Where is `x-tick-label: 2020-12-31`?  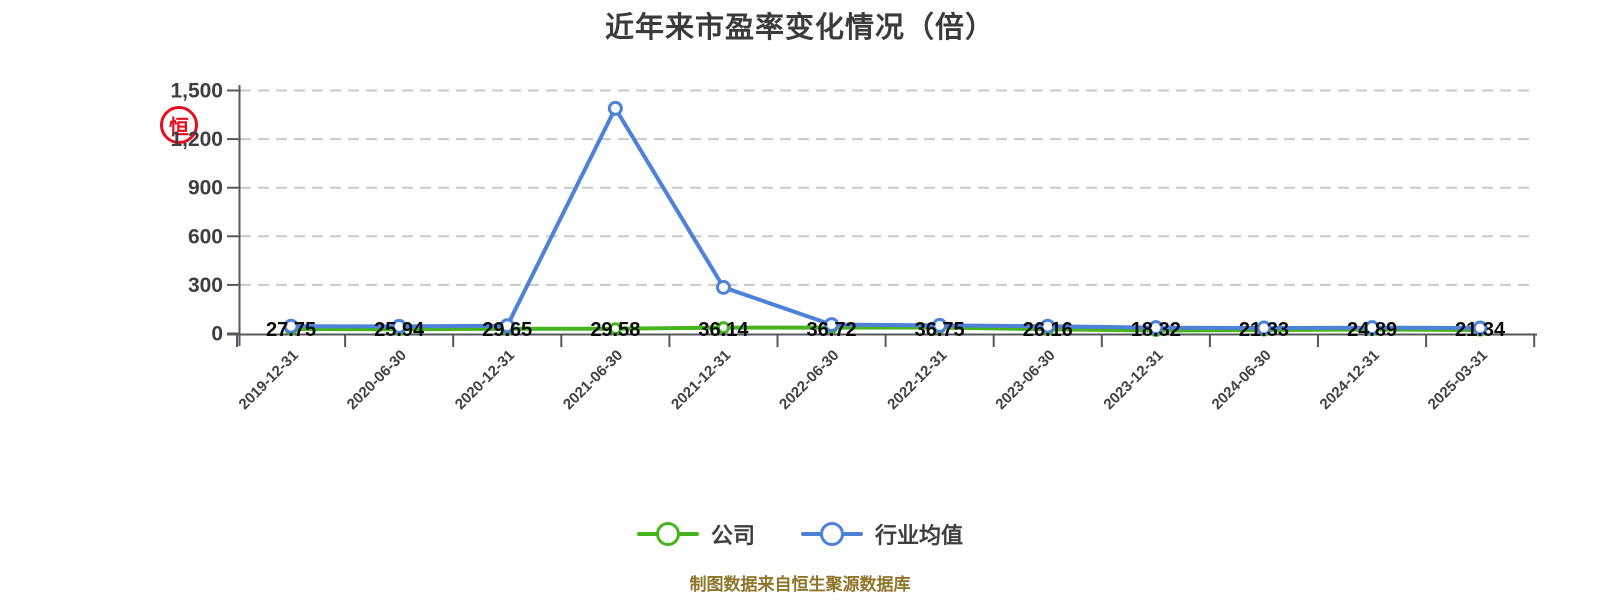 x-tick-label: 2020-12-31 is located at coordinates (485, 380).